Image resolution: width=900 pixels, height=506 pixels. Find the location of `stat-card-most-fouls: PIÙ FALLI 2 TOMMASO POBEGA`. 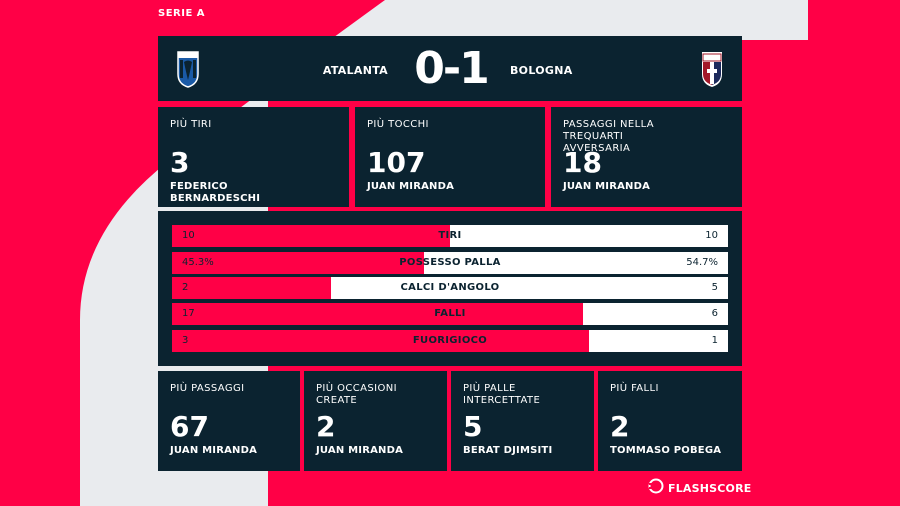

stat-card-most-fouls: PIÙ FALLI 2 TOMMASO POBEGA is located at coordinates (670, 421).